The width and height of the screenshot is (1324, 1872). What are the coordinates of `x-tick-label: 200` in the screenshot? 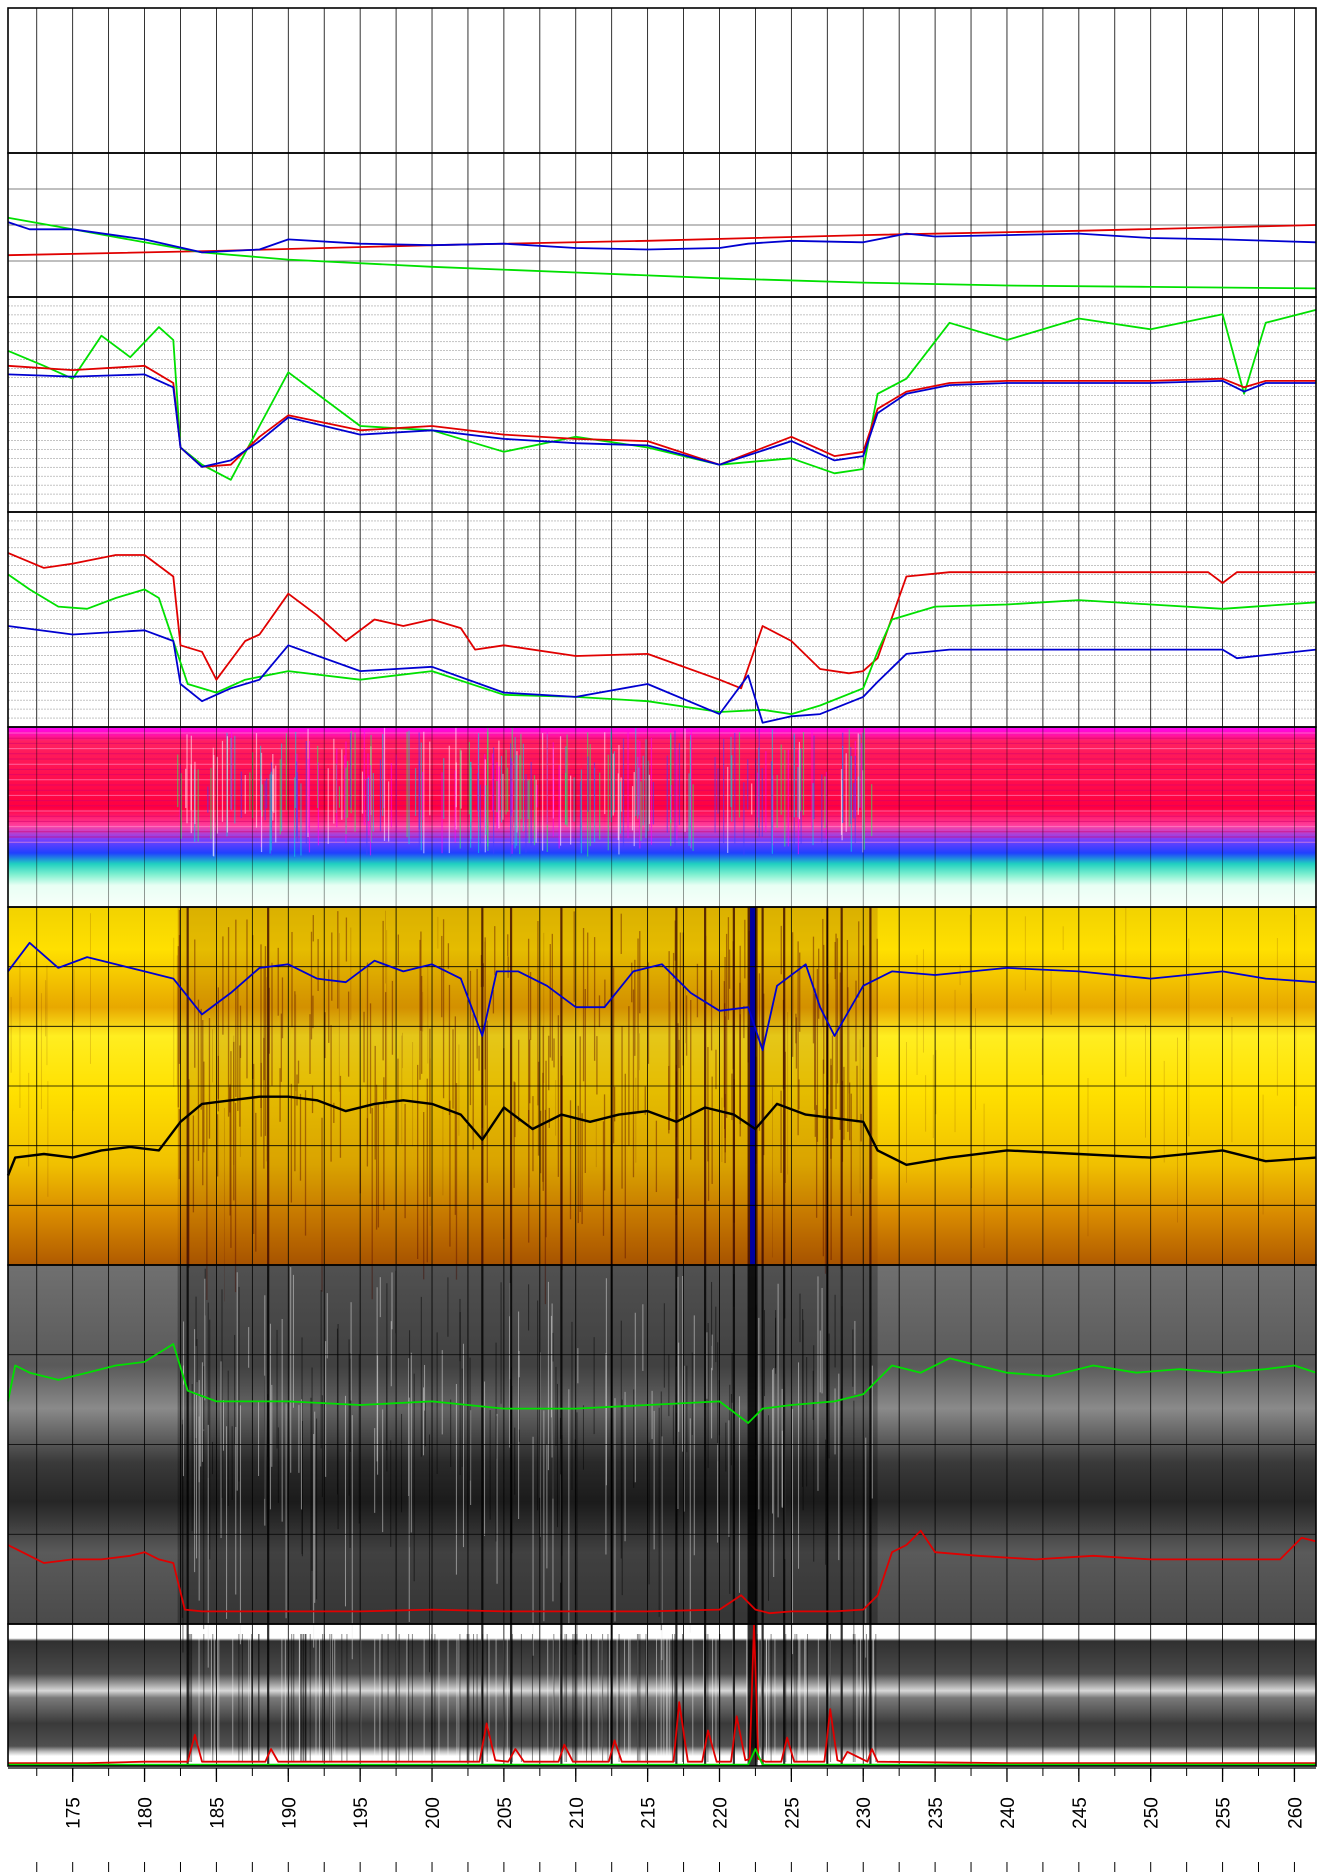 It's located at (433, 1813).